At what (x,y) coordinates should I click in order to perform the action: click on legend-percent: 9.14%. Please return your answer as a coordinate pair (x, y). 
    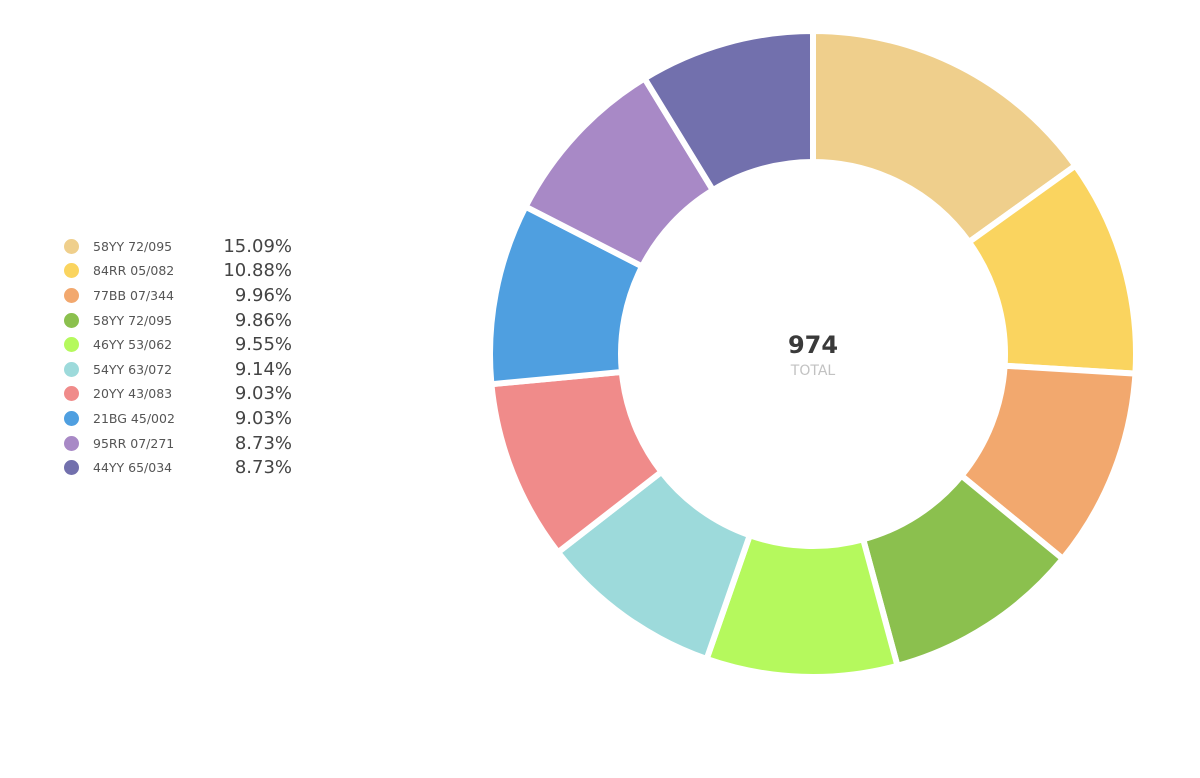
    Looking at the image, I should click on (263, 369).